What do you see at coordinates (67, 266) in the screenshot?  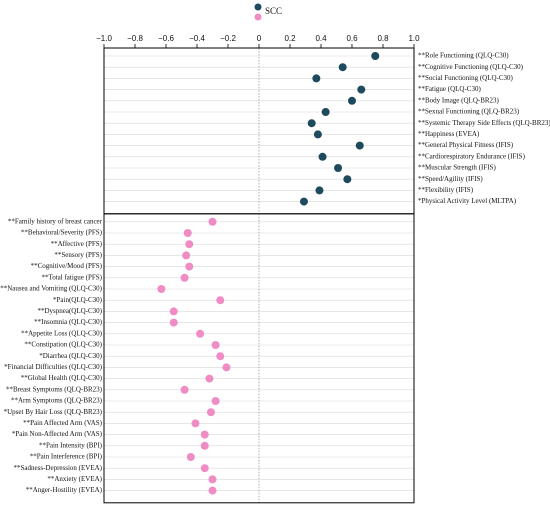 I see `row-label: **Cognitive/Mood (PFS)` at bounding box center [67, 266].